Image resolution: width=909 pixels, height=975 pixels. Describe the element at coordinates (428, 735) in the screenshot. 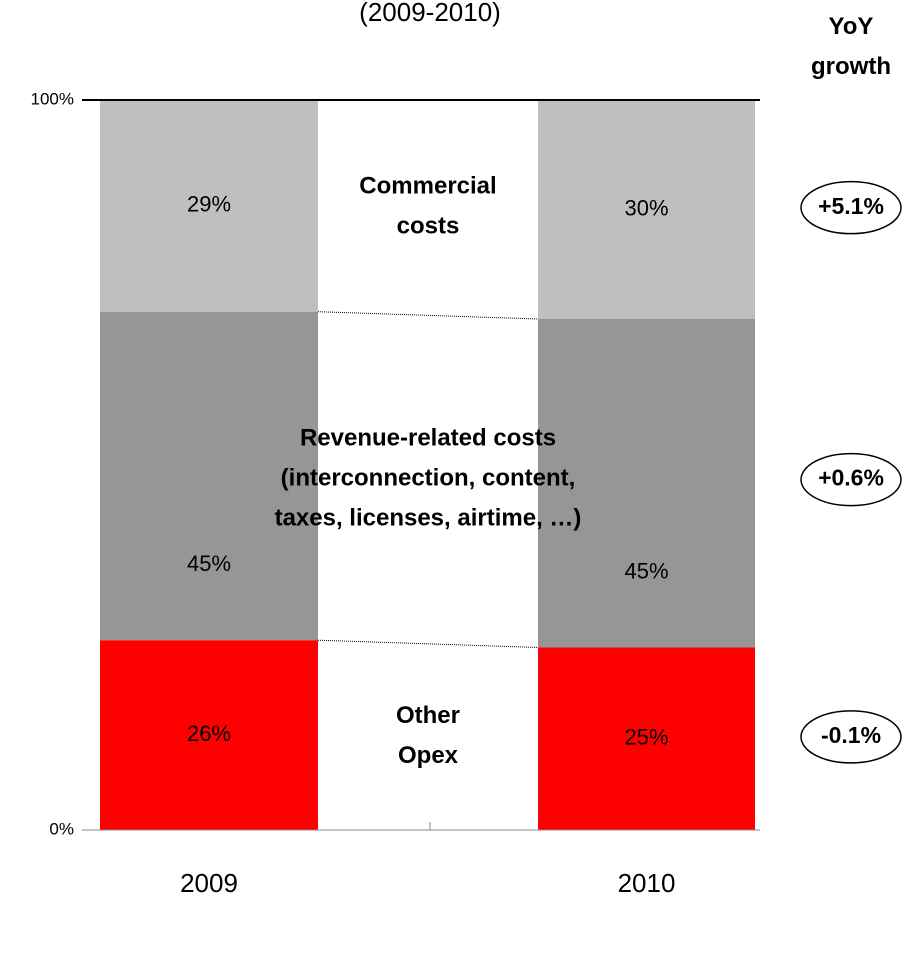

I see `segment-name: Other Opex` at that location.